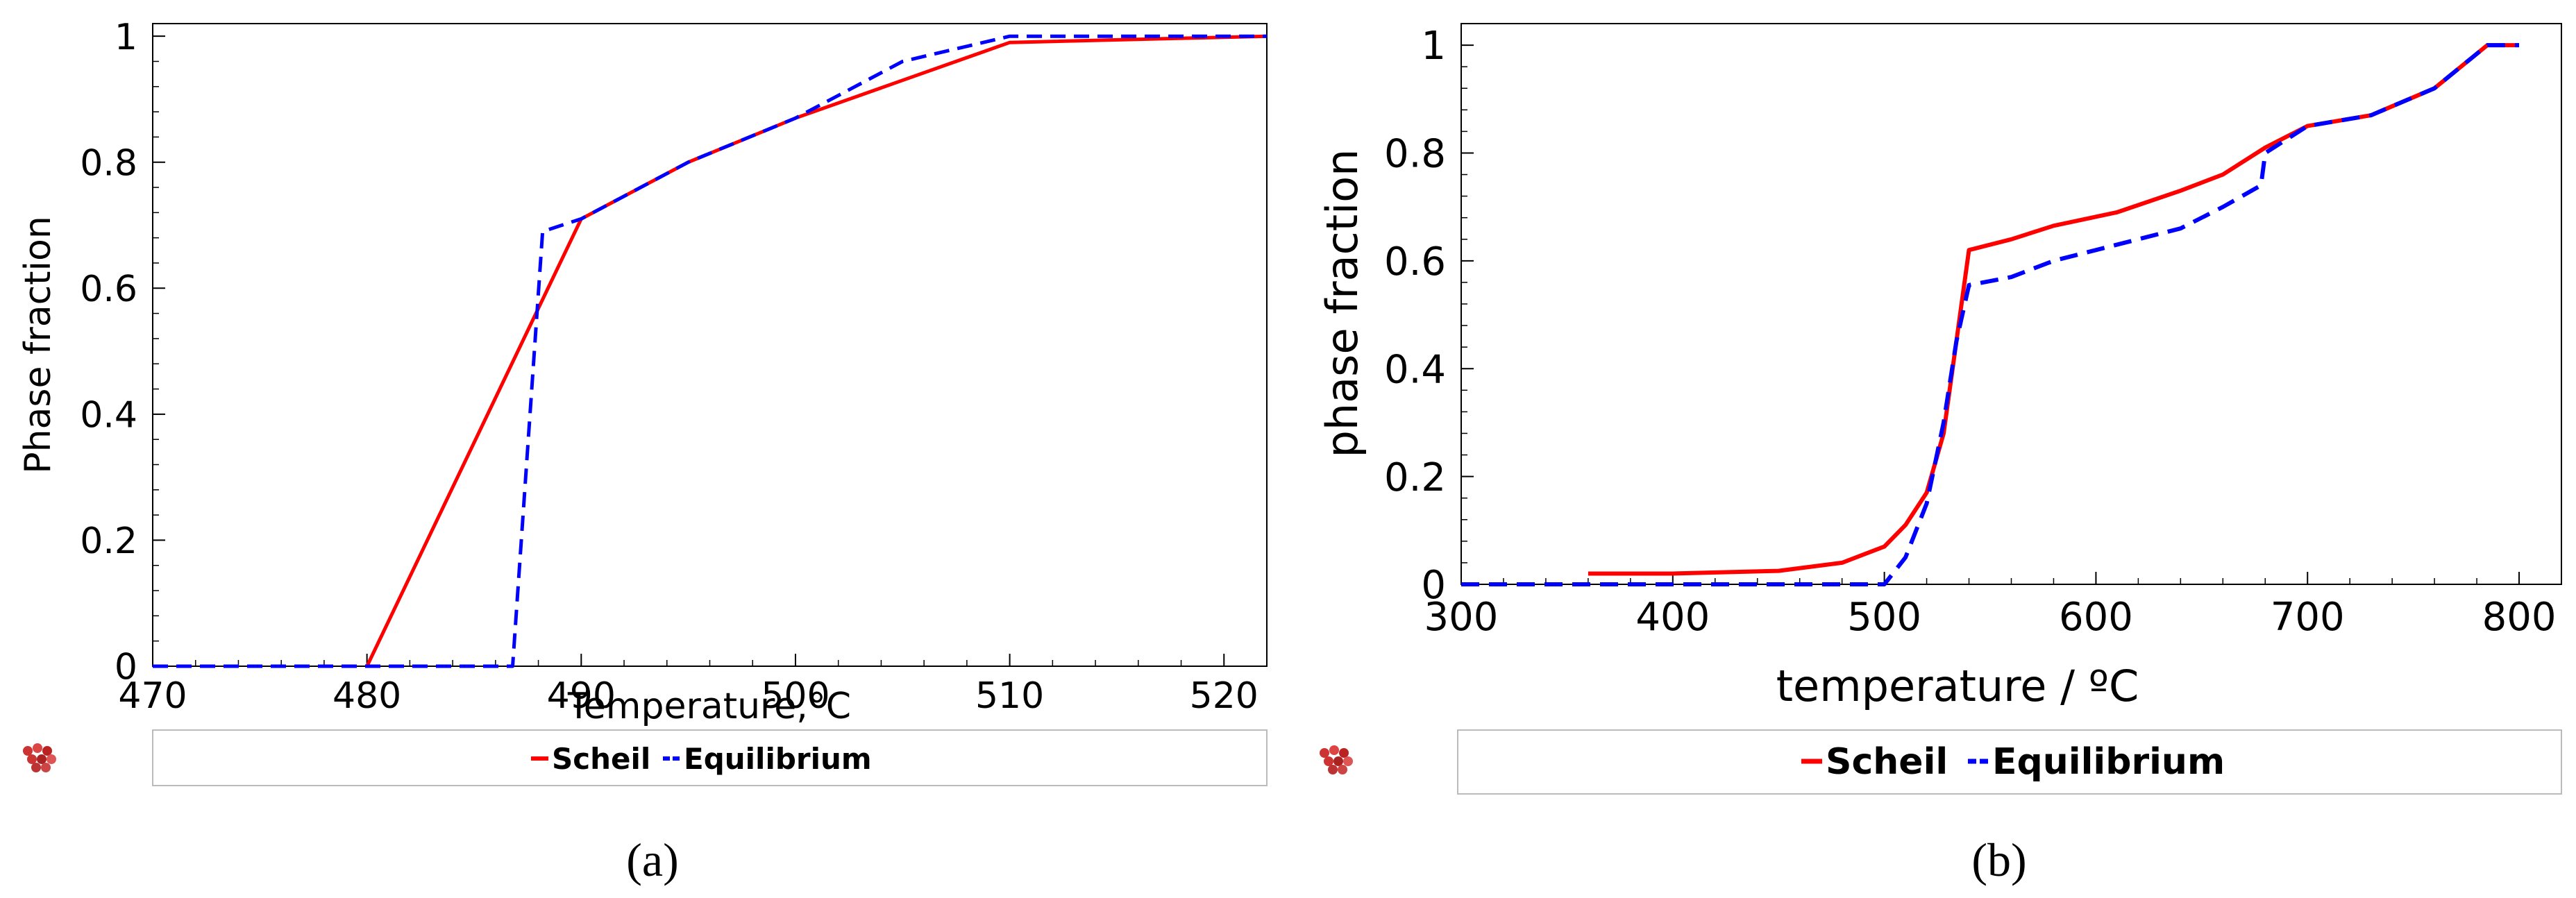  Describe the element at coordinates (1887, 762) in the screenshot. I see `legend-b-scheil-label: Scheil` at that location.